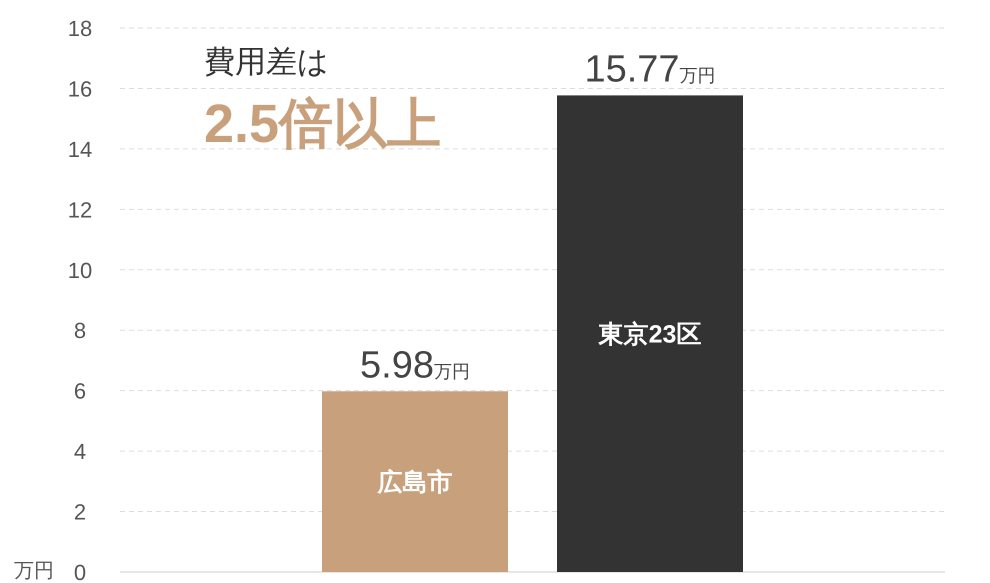 The image size is (990, 583). What do you see at coordinates (80, 270) in the screenshot?
I see `y-tick-label: 10` at bounding box center [80, 270].